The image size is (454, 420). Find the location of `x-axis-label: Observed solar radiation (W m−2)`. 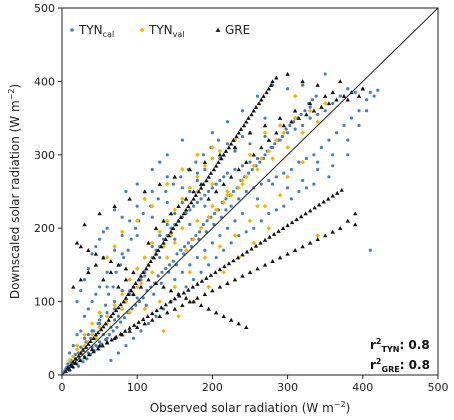

x-axis-label: Observed solar radiation (W m−2) is located at coordinates (250, 407).